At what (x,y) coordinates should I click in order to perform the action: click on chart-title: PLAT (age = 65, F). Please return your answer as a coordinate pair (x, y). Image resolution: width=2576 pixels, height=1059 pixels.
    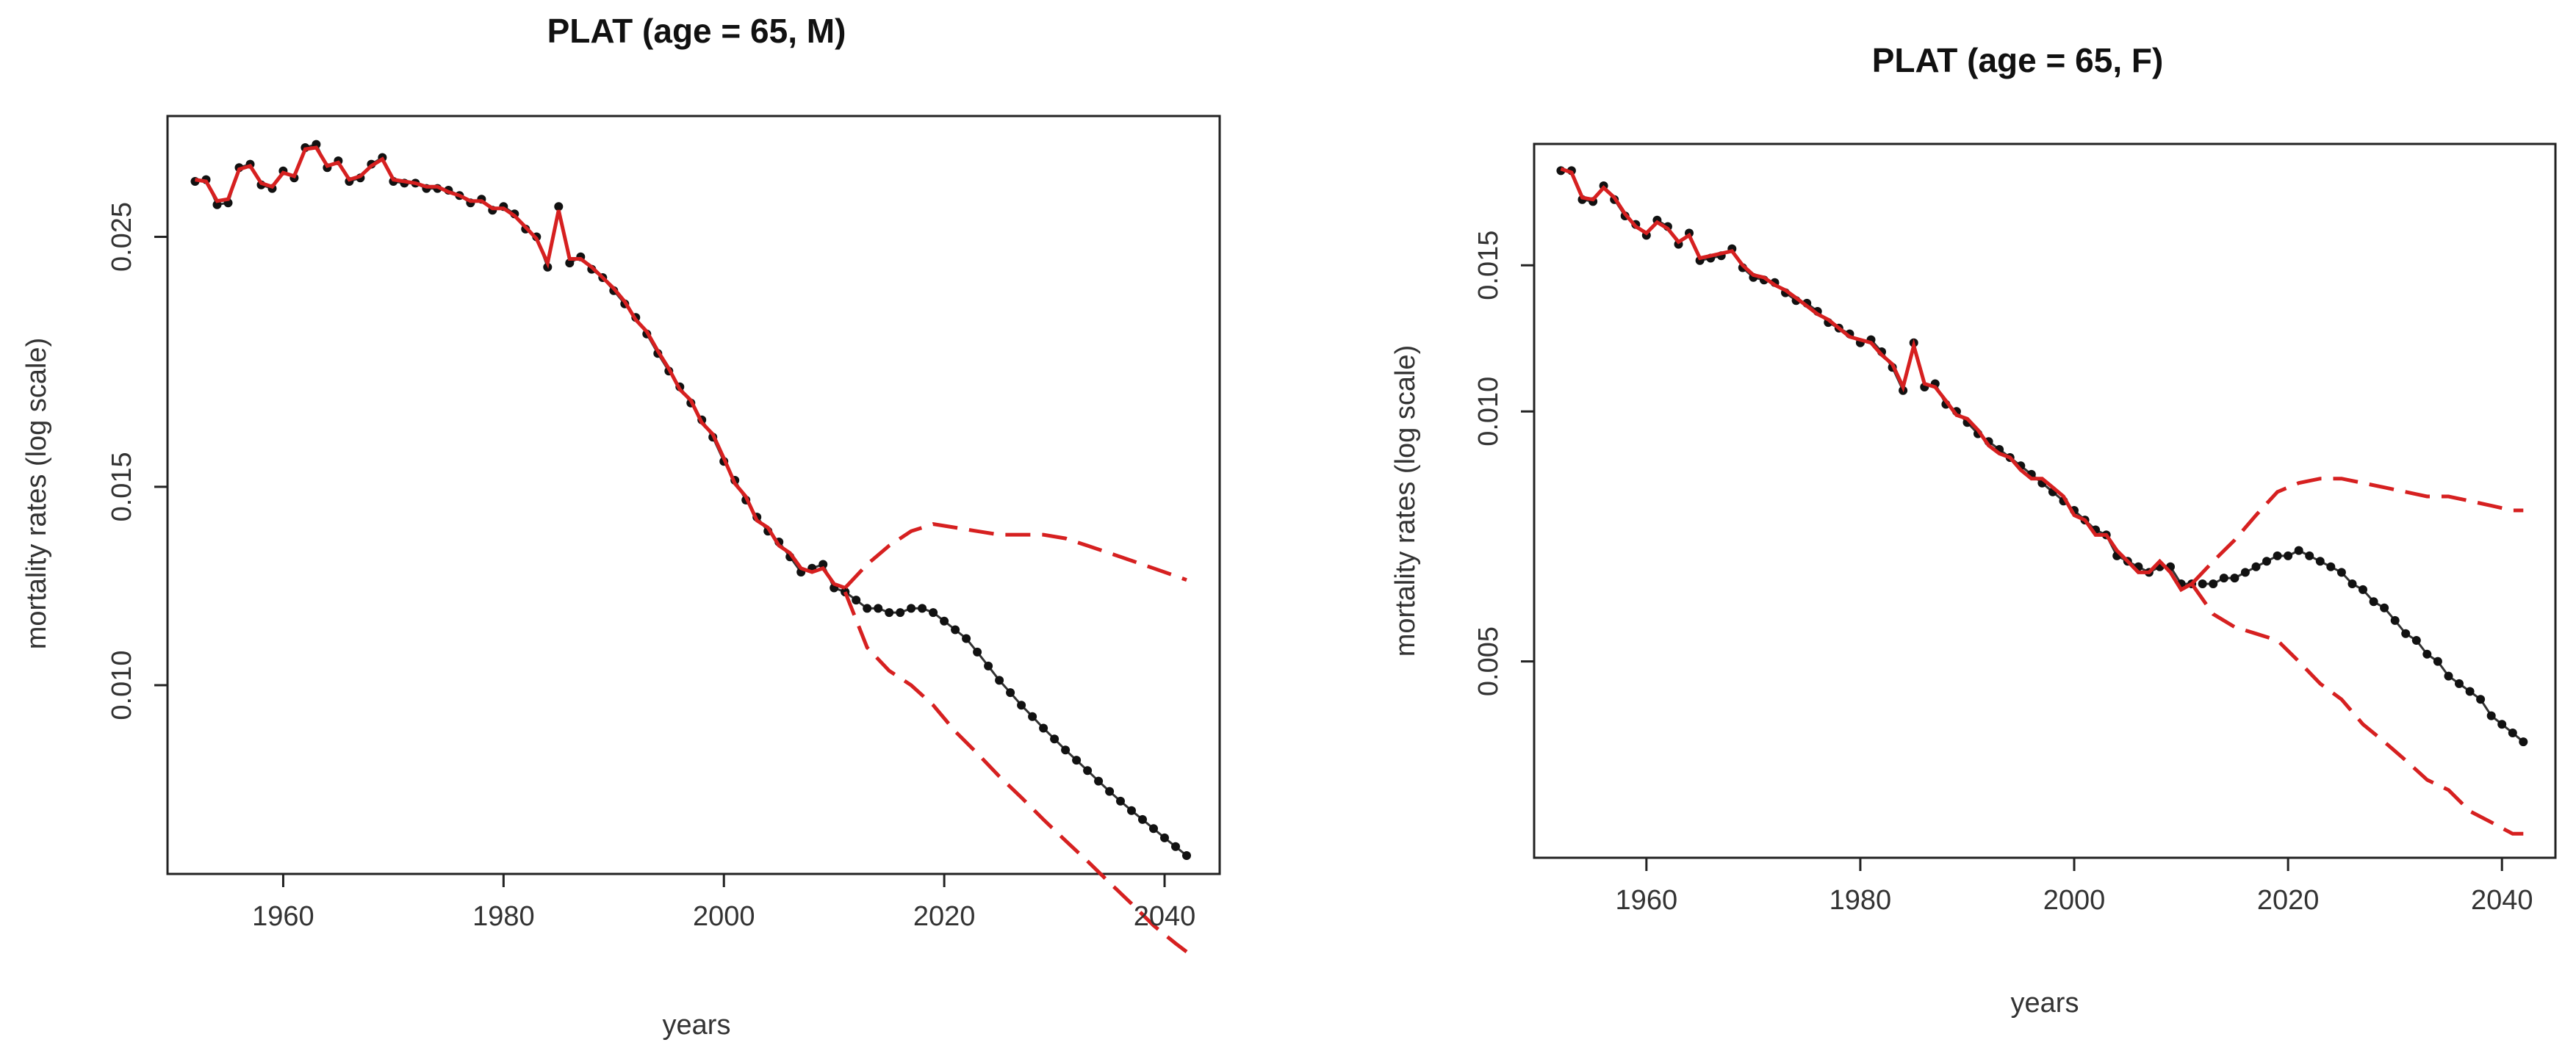
    Looking at the image, I should click on (2018, 60).